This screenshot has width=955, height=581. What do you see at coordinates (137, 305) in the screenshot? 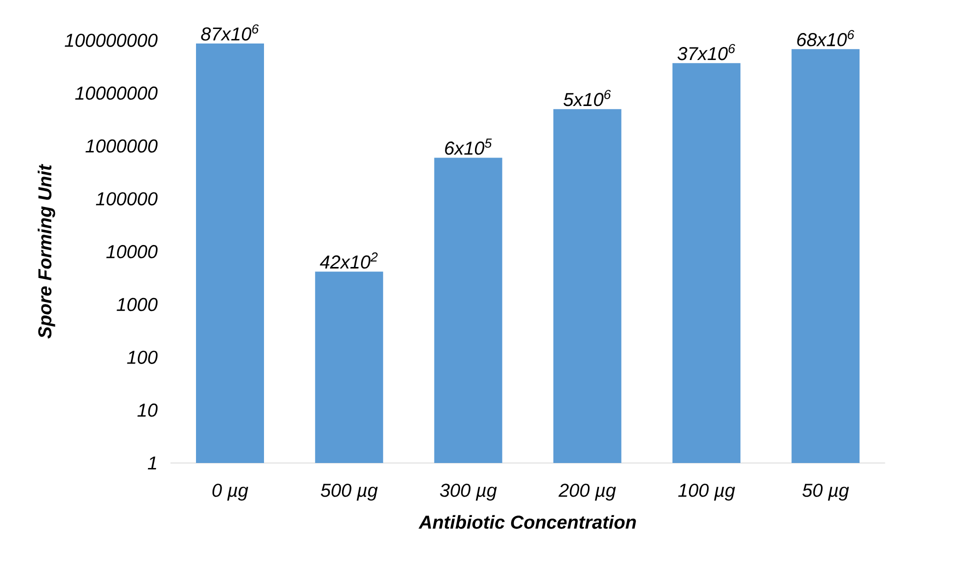
I see `y-tick-label: 1000` at bounding box center [137, 305].